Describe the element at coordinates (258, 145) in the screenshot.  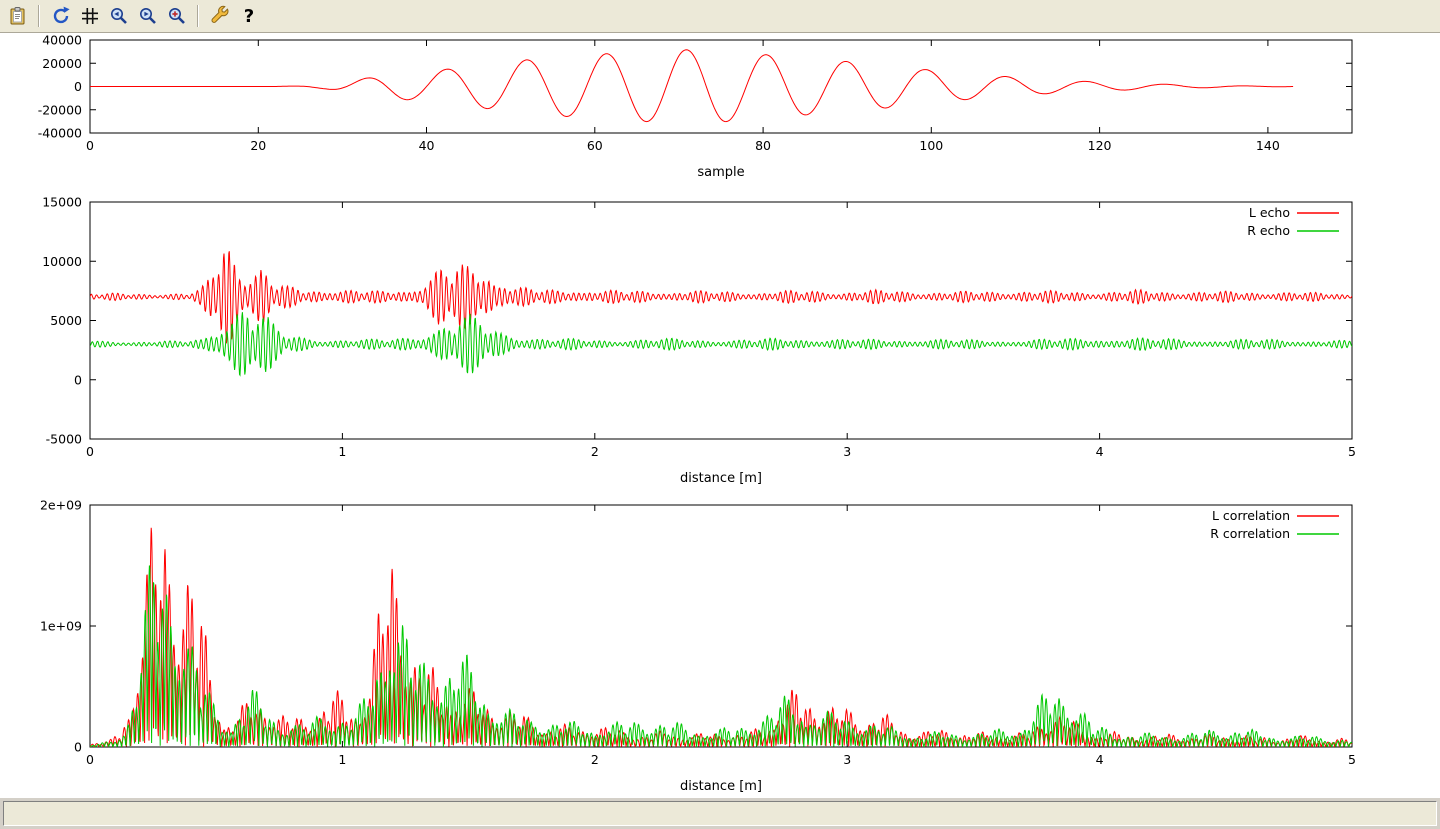
I see `x-tick-label: 20` at that location.